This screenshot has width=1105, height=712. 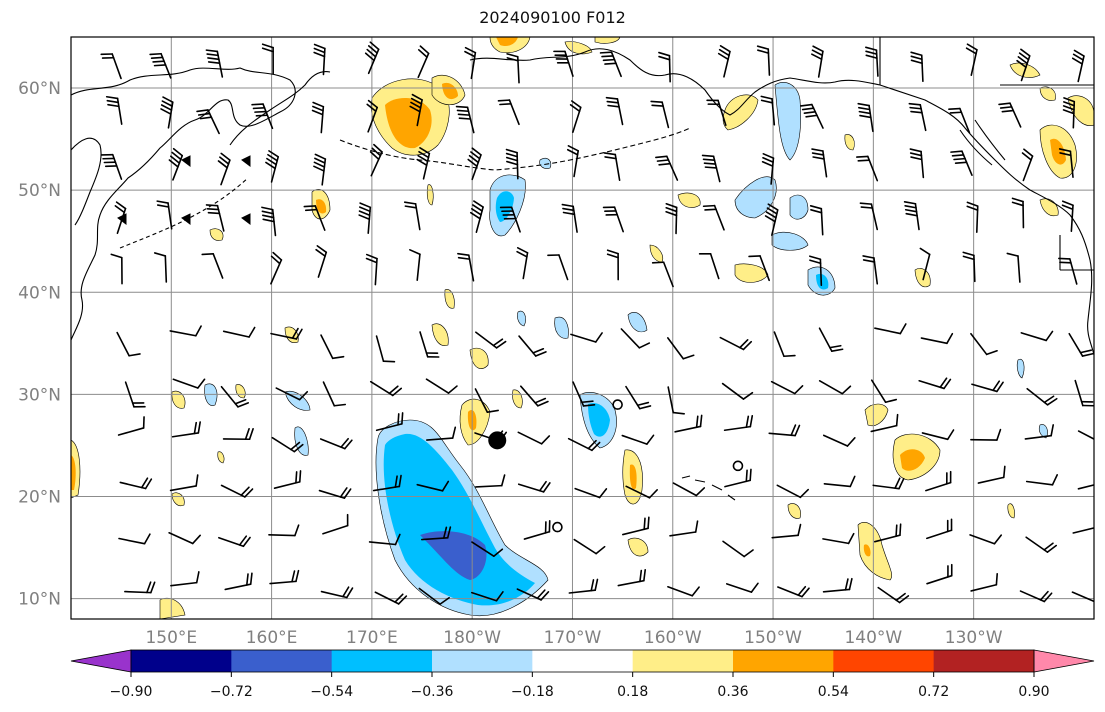 What do you see at coordinates (875, 551) in the screenshot?
I see `positive-patch-g` at bounding box center [875, 551].